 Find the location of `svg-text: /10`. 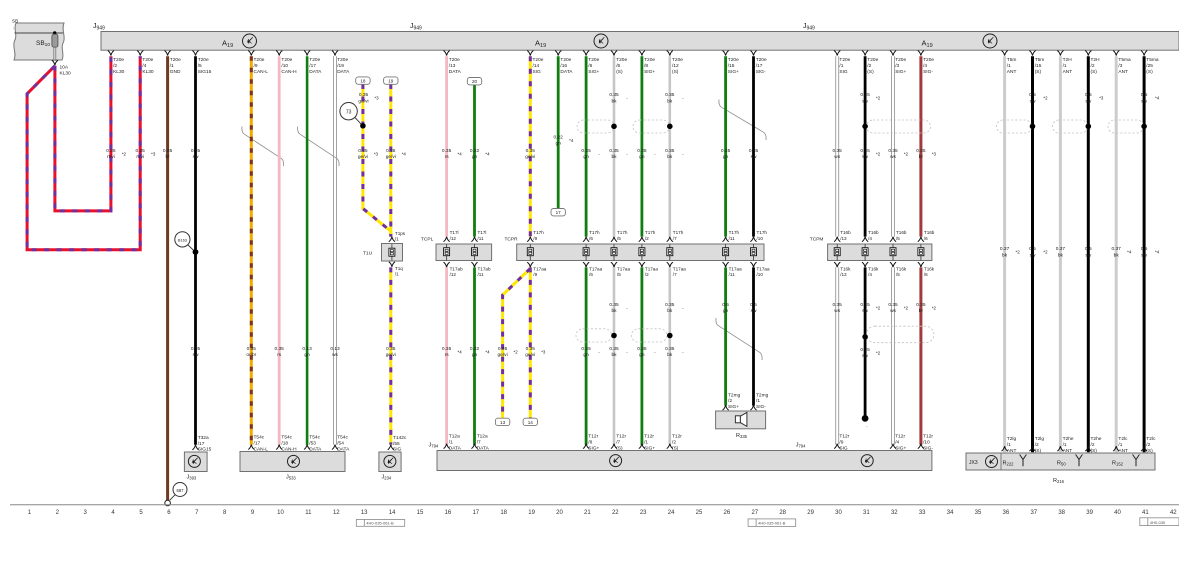

svg-text: /10 is located at coordinates (926, 443).